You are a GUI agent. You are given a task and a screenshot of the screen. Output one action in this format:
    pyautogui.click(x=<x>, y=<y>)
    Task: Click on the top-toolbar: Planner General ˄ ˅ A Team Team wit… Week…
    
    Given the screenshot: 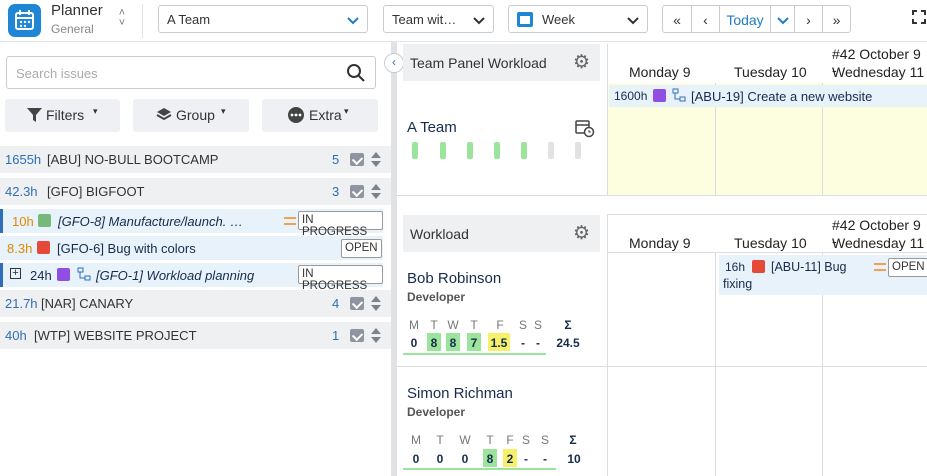 What is the action you would take?
    pyautogui.click(x=463, y=21)
    